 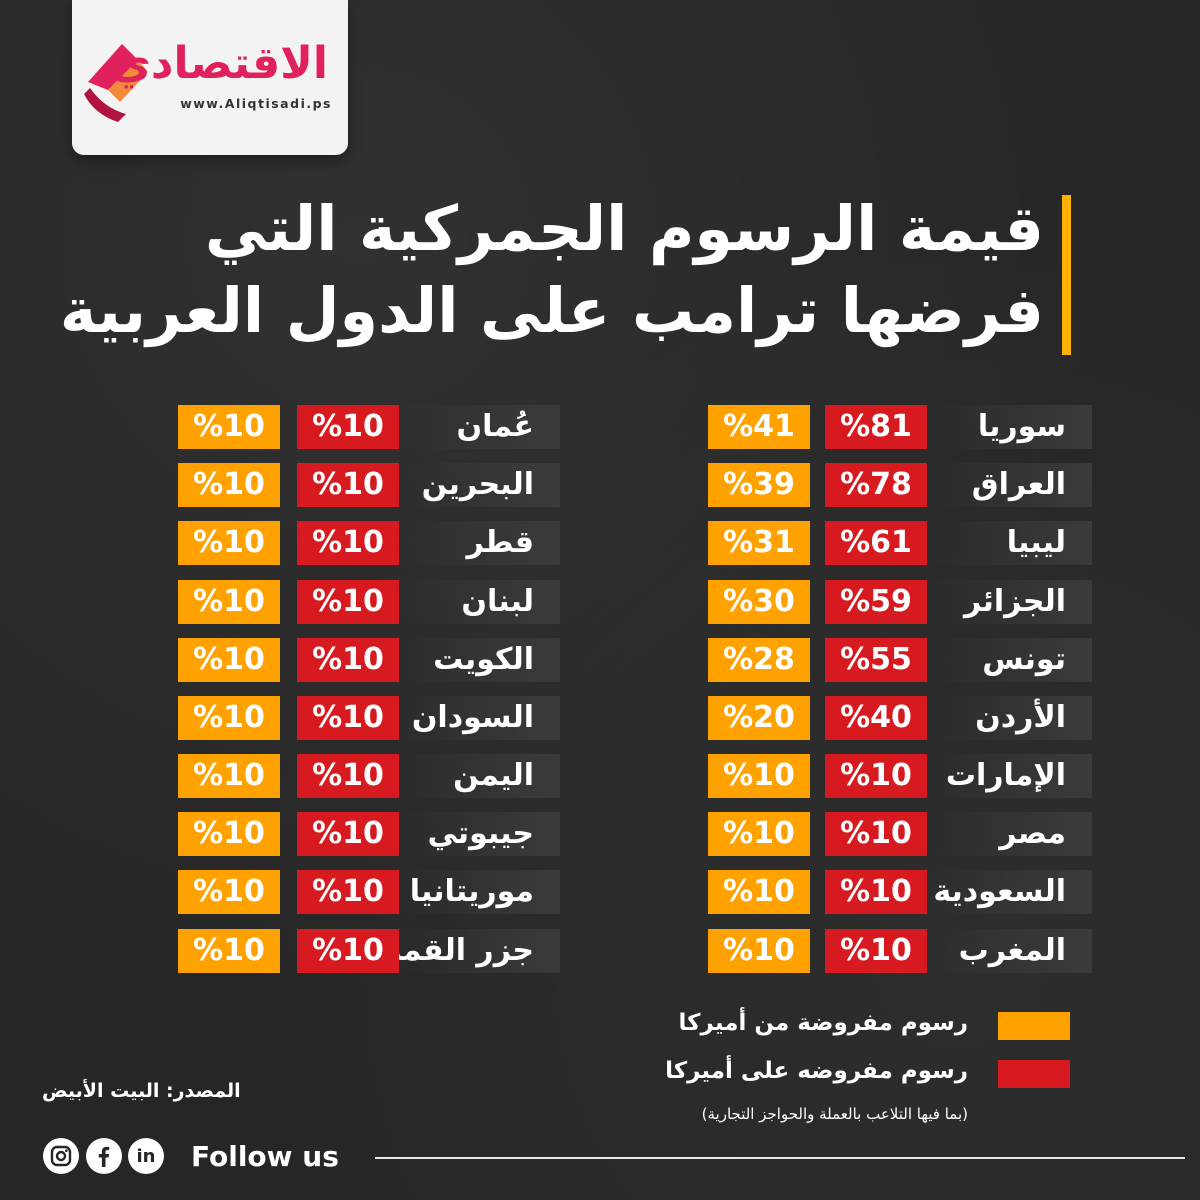 I want to click on brand-url: www.Aliqtisadi.ps, so click(x=256, y=103).